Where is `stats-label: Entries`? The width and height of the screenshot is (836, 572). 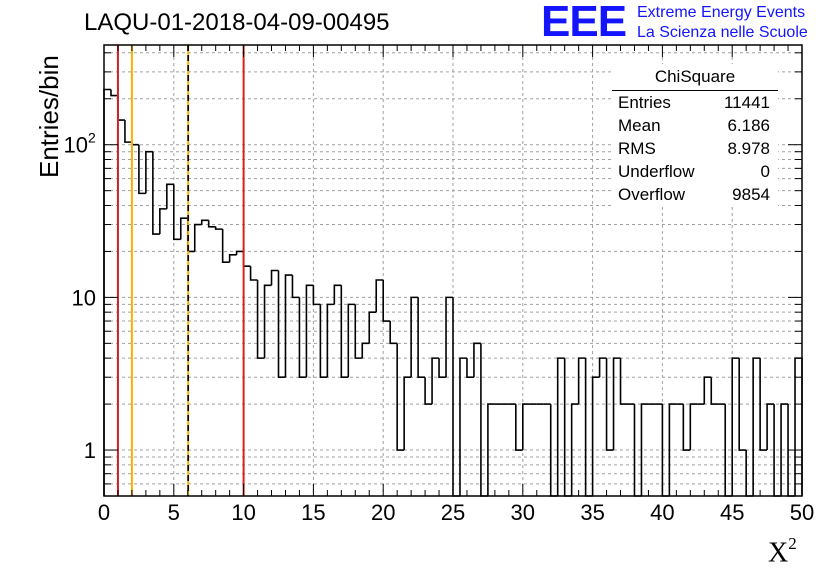 stats-label: Entries is located at coordinates (644, 102).